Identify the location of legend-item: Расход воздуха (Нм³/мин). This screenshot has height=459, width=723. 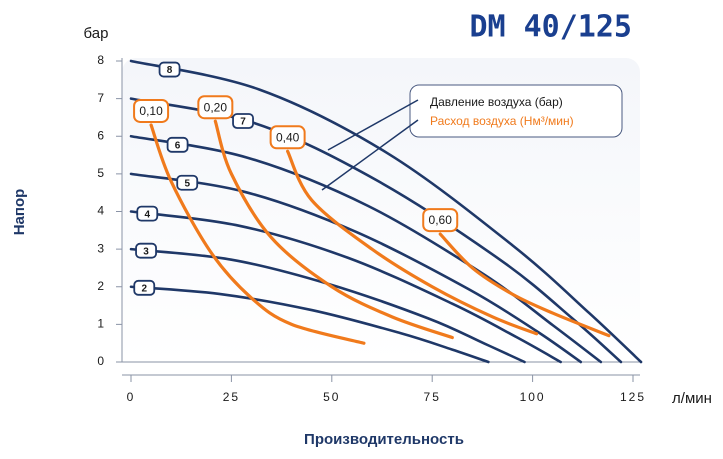
(502, 121).